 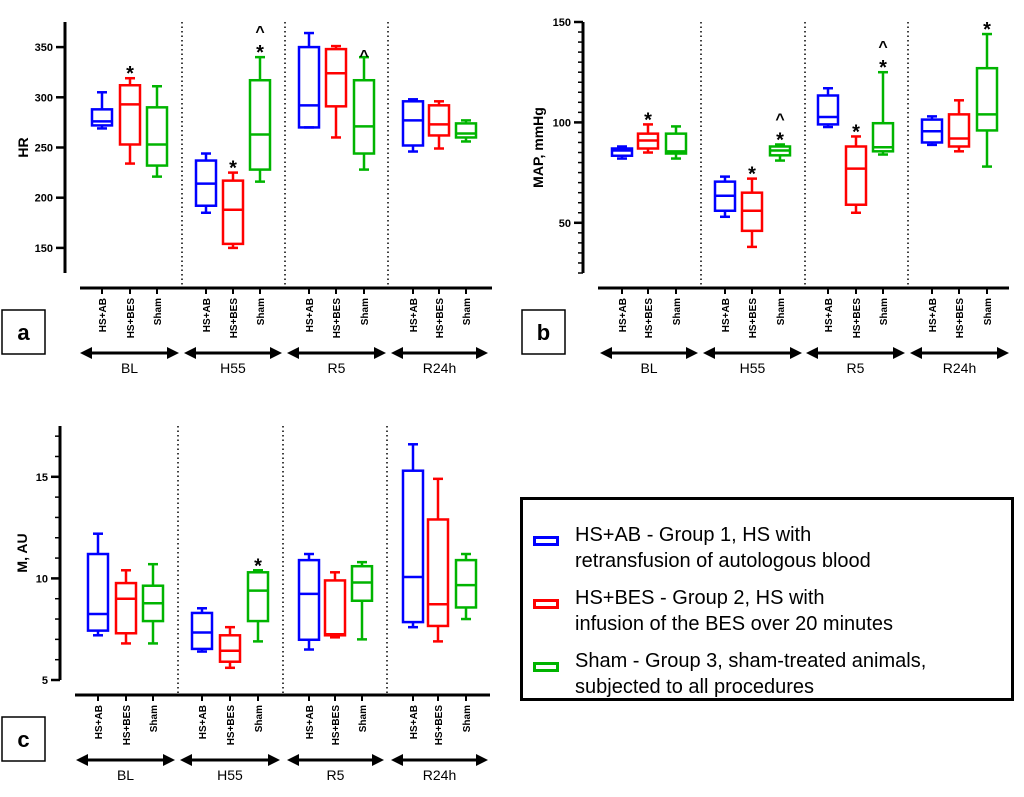 What do you see at coordinates (23, 332) in the screenshot?
I see `panel-label-box` at bounding box center [23, 332].